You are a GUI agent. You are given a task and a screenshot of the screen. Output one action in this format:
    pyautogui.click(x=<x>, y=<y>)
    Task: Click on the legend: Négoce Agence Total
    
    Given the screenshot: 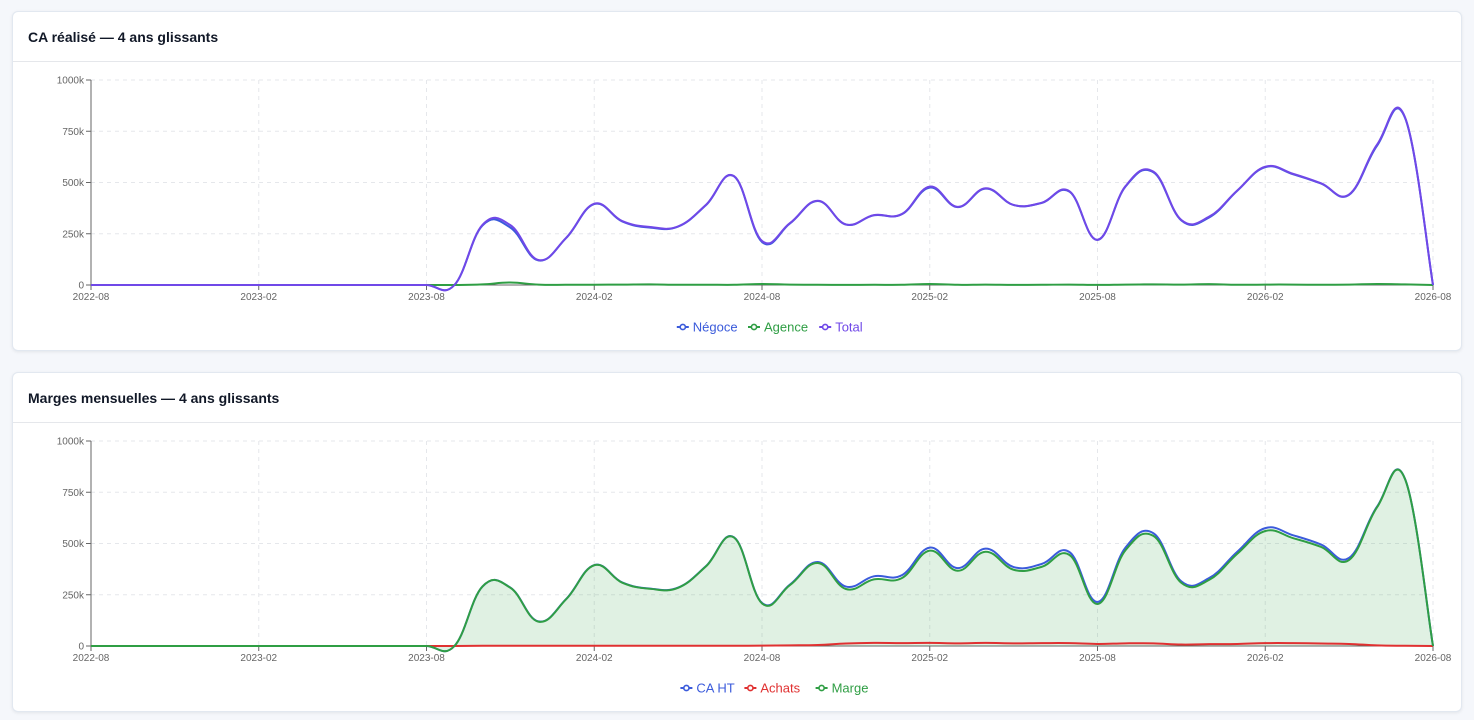 What is the action you would take?
    pyautogui.click(x=769, y=327)
    